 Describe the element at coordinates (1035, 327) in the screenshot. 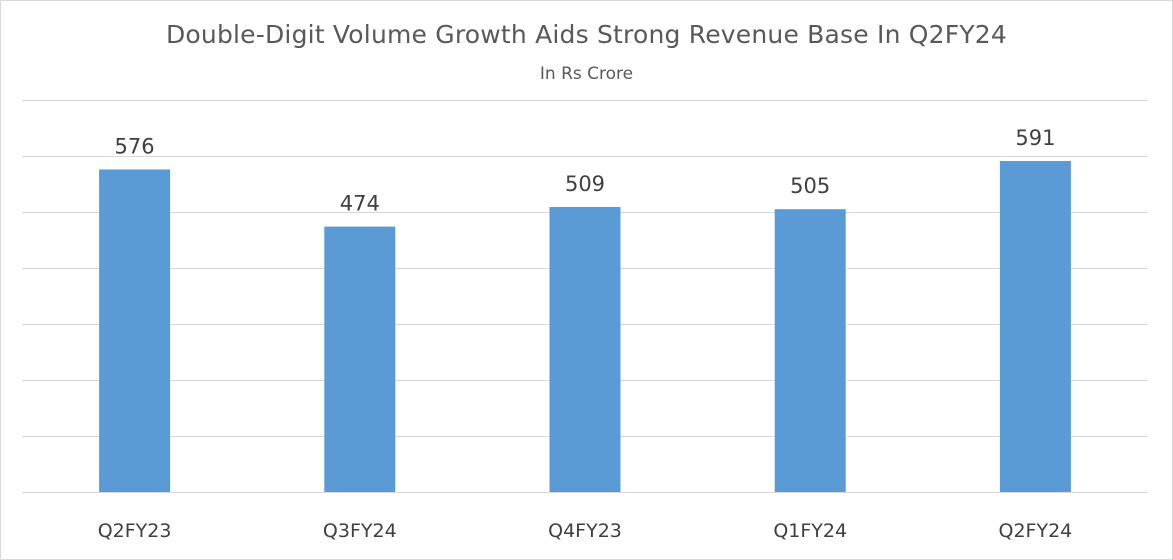

I see `bar-q2fy24` at that location.